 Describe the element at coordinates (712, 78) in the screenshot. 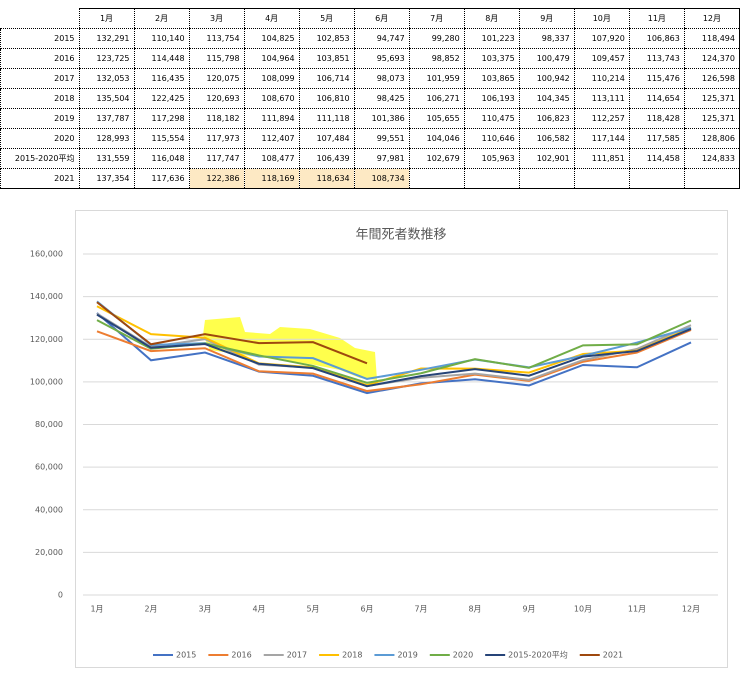

I see `table-cell: 126,598` at that location.